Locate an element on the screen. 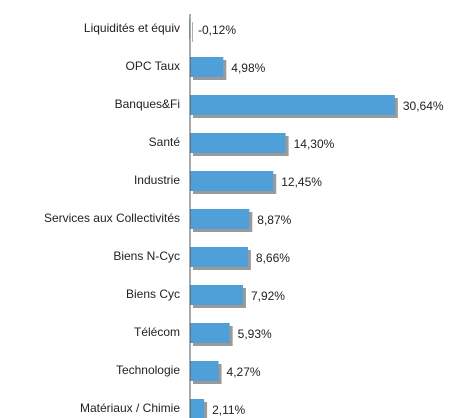 Image resolution: width=459 pixels, height=418 pixels. category-label: Biens N-Cyc is located at coordinates (146, 256).